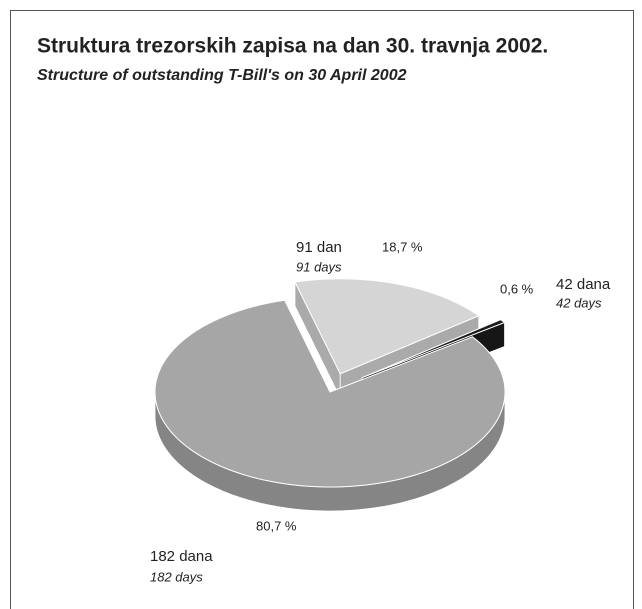  I want to click on category-label-en: 91 days, so click(319, 266).